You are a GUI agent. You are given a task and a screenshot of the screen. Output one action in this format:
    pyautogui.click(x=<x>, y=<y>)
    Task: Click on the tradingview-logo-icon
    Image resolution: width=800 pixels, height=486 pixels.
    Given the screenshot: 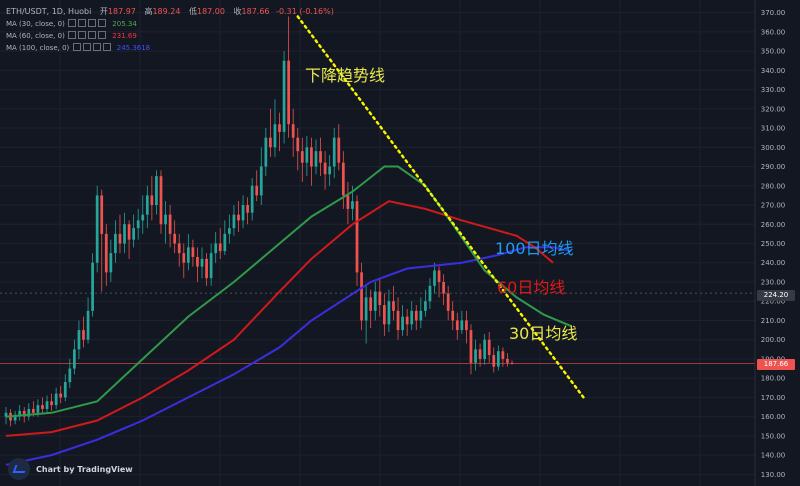 What is the action you would take?
    pyautogui.click(x=19, y=469)
    